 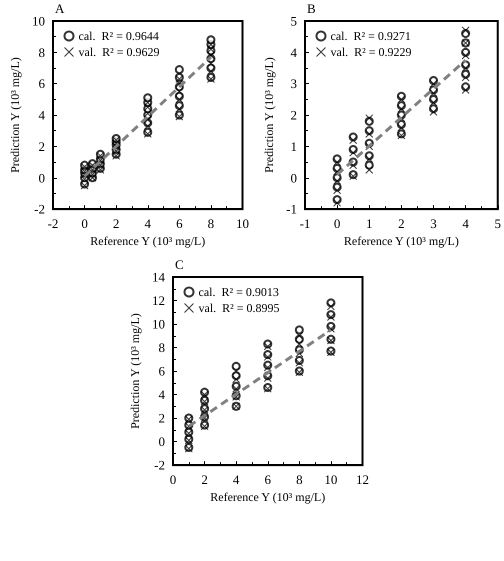 I want to click on y-tick-label: 12, so click(x=158, y=300).